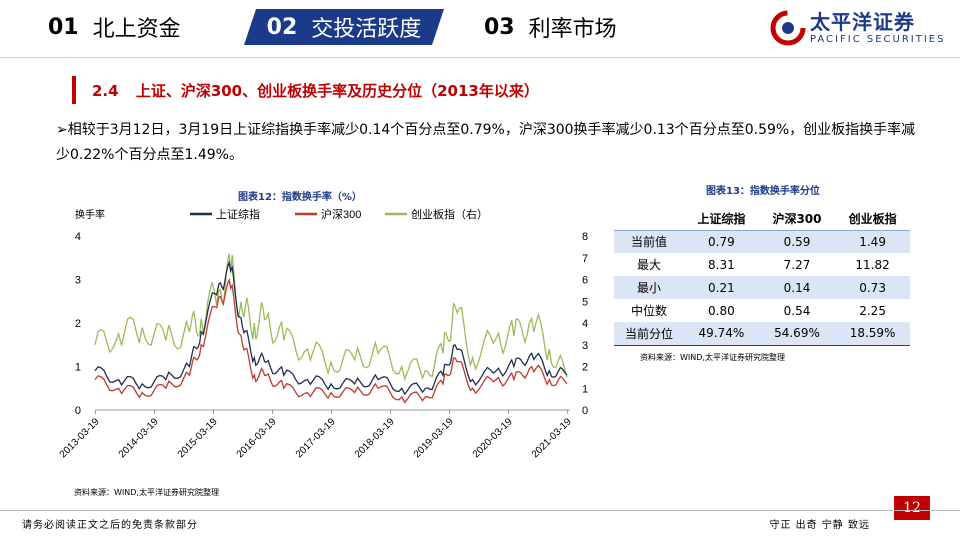 This screenshot has height=540, width=960. Describe the element at coordinates (572, 29) in the screenshot. I see `nav-tab-label: 利率市场` at that location.